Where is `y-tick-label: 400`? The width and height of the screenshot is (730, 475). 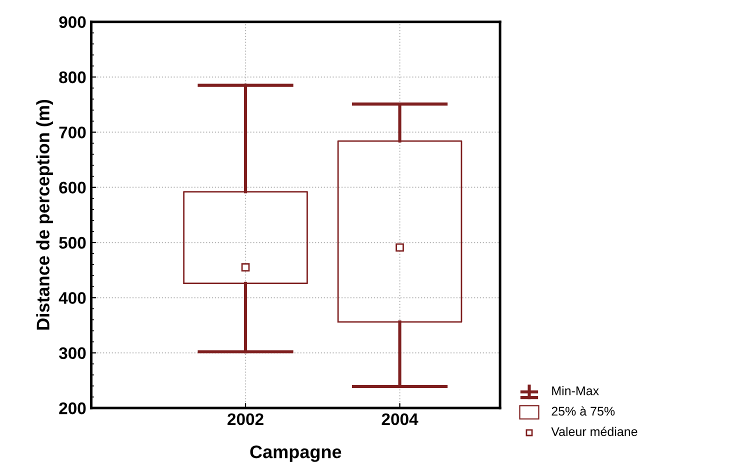
y-tick-label: 400 is located at coordinates (72, 298).